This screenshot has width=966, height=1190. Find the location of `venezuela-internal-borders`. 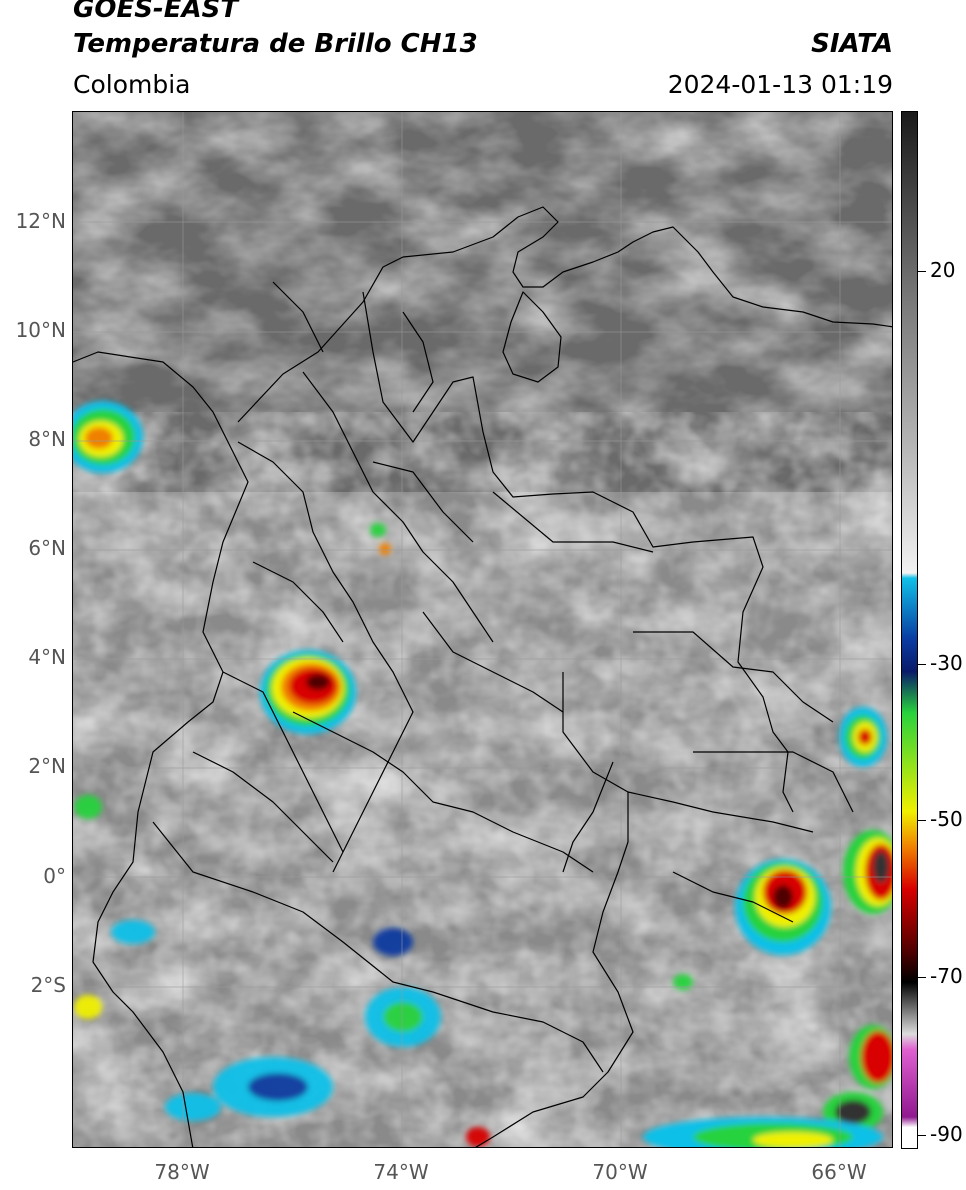

venezuela-internal-borders is located at coordinates (673, 707).